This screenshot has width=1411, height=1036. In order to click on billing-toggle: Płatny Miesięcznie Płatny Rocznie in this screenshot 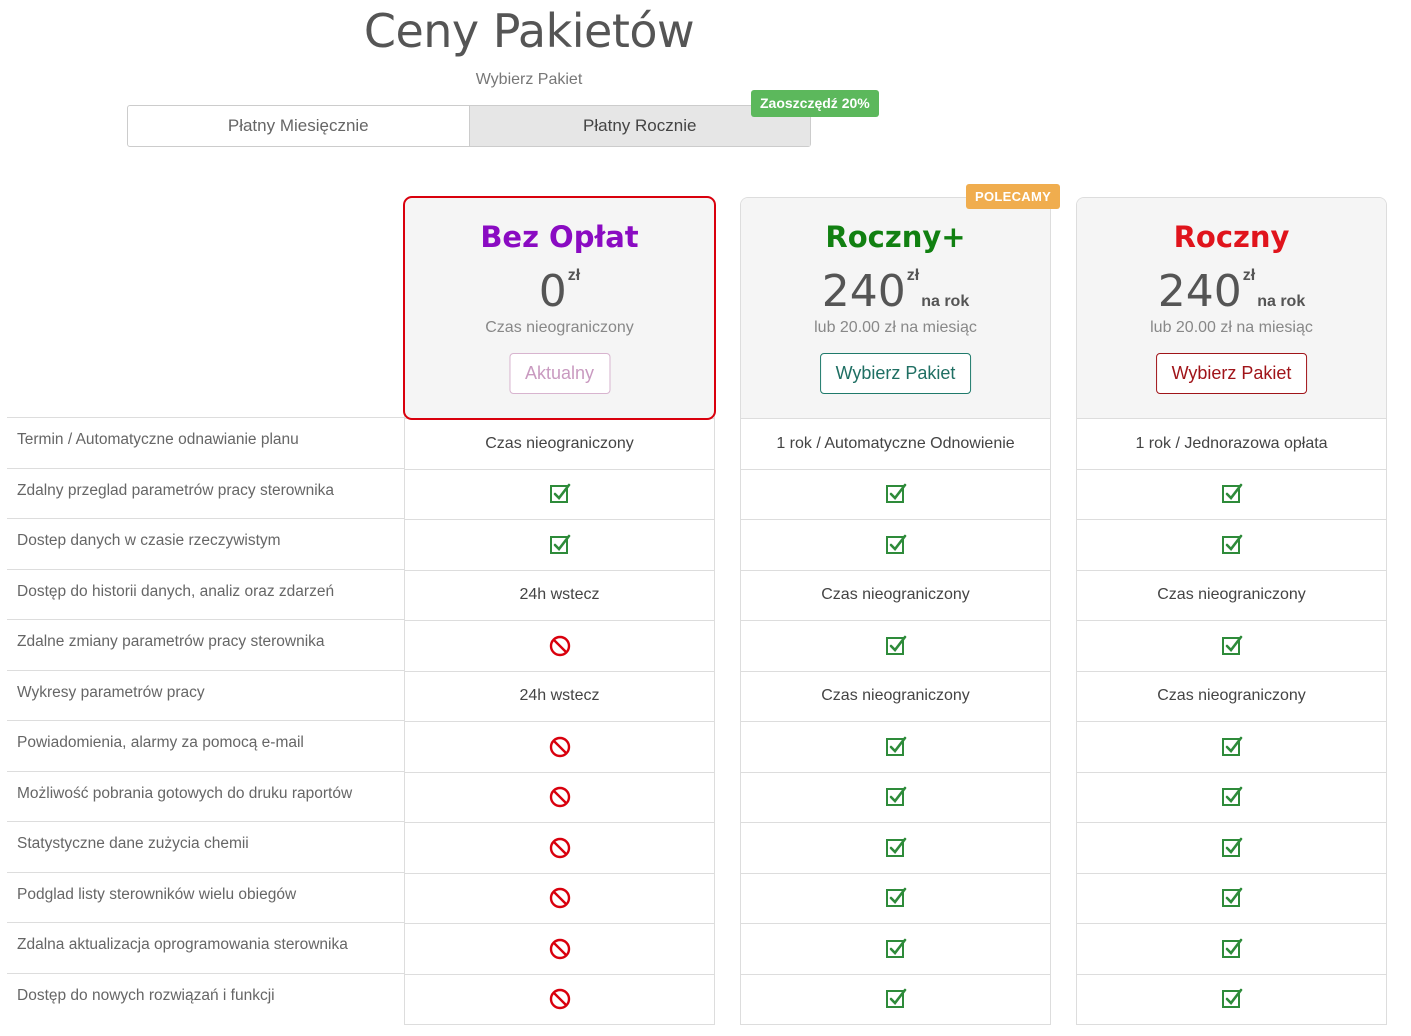, I will do `click(469, 126)`.